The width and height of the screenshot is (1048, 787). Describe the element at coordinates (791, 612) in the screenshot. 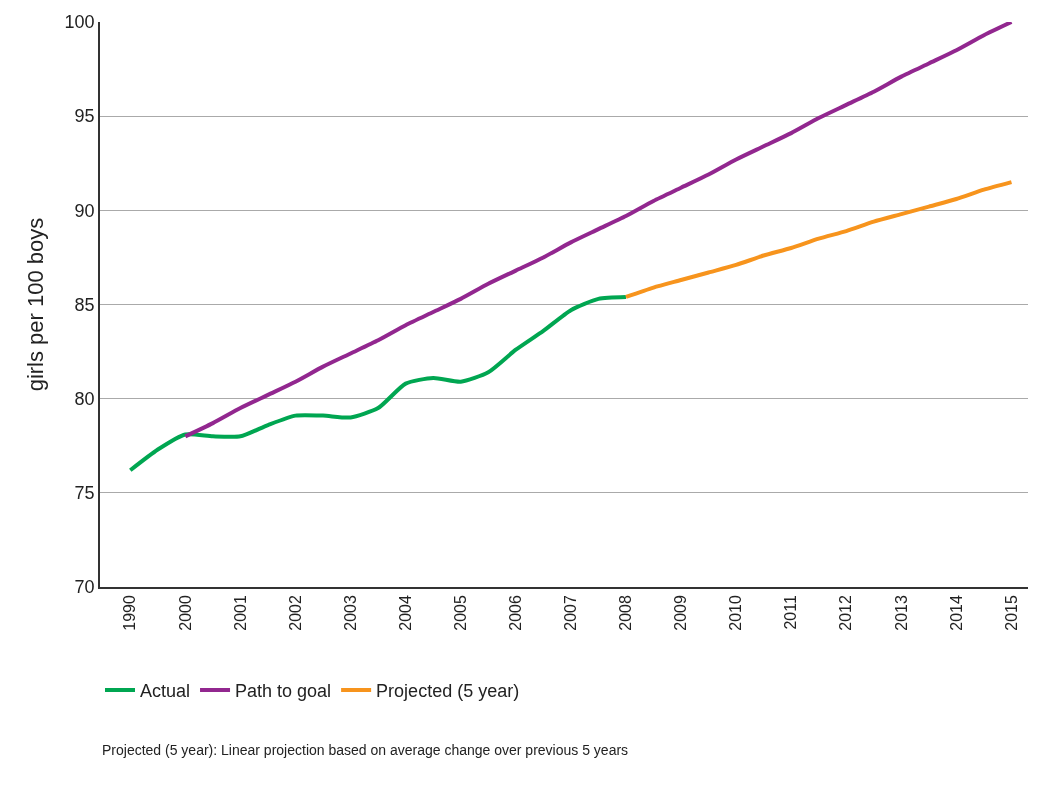

I see `x-tick-label: 2011` at that location.